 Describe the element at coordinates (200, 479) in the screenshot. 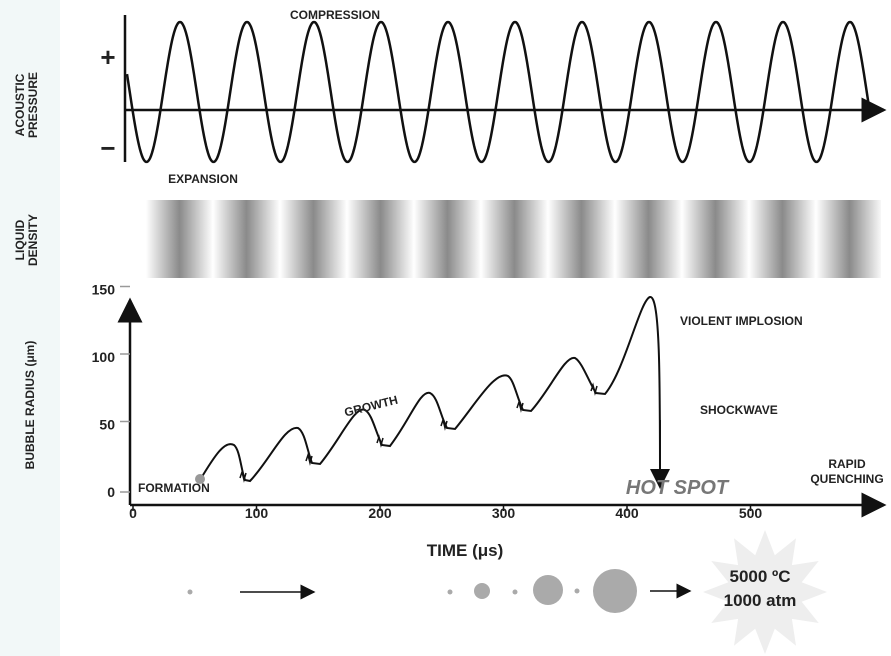

I see `formation-dot` at that location.